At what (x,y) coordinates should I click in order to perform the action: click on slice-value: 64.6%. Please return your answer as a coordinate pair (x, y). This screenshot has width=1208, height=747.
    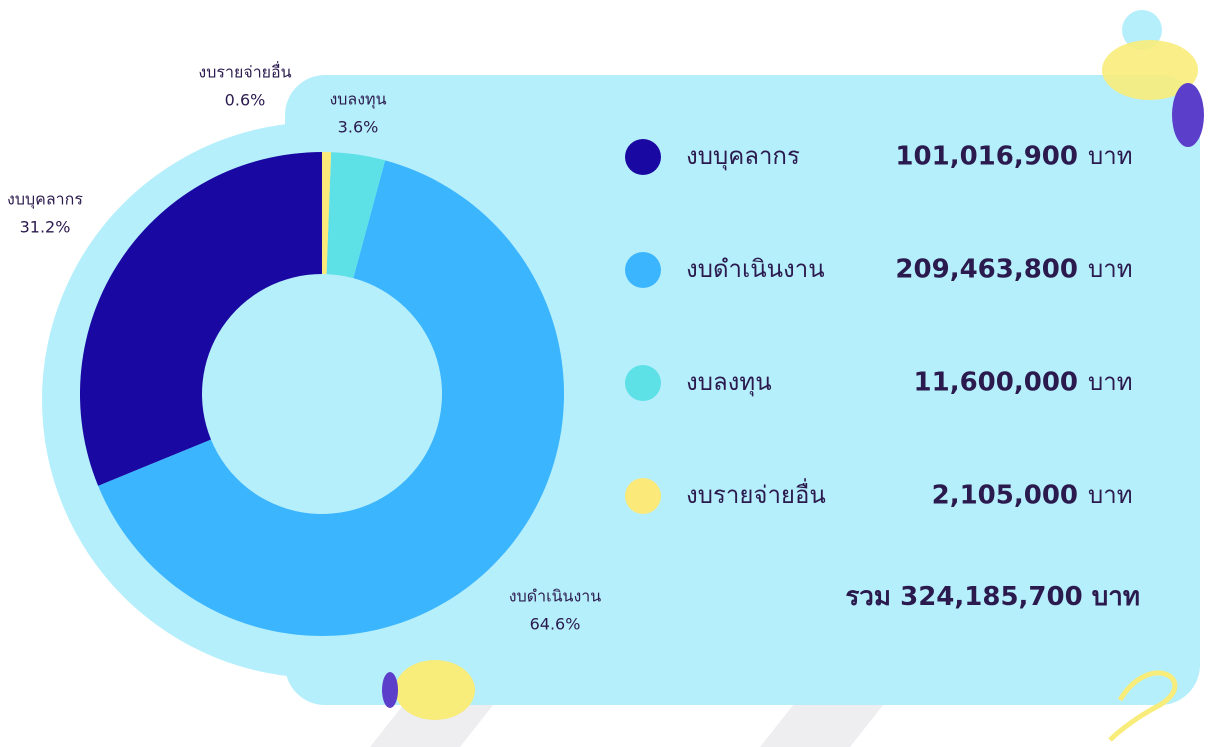
    Looking at the image, I should click on (555, 624).